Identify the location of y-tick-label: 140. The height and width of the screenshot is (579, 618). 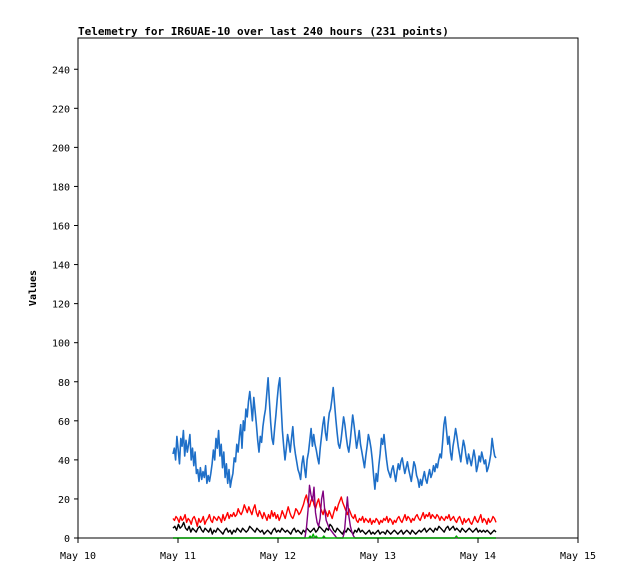
(61, 266).